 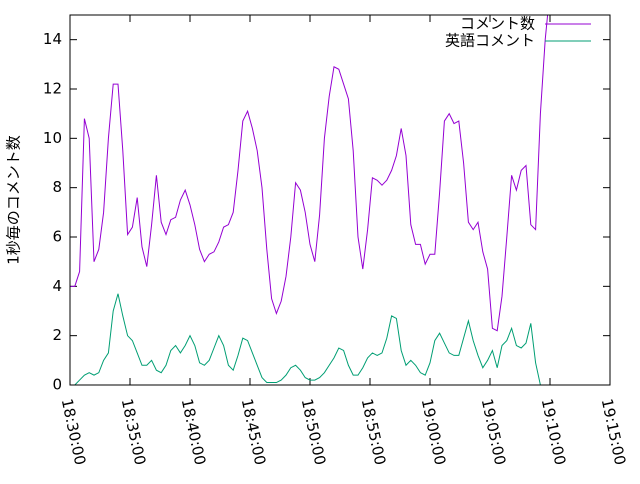 What do you see at coordinates (494, 432) in the screenshot?
I see `x-tick-label: 19:05:00` at bounding box center [494, 432].